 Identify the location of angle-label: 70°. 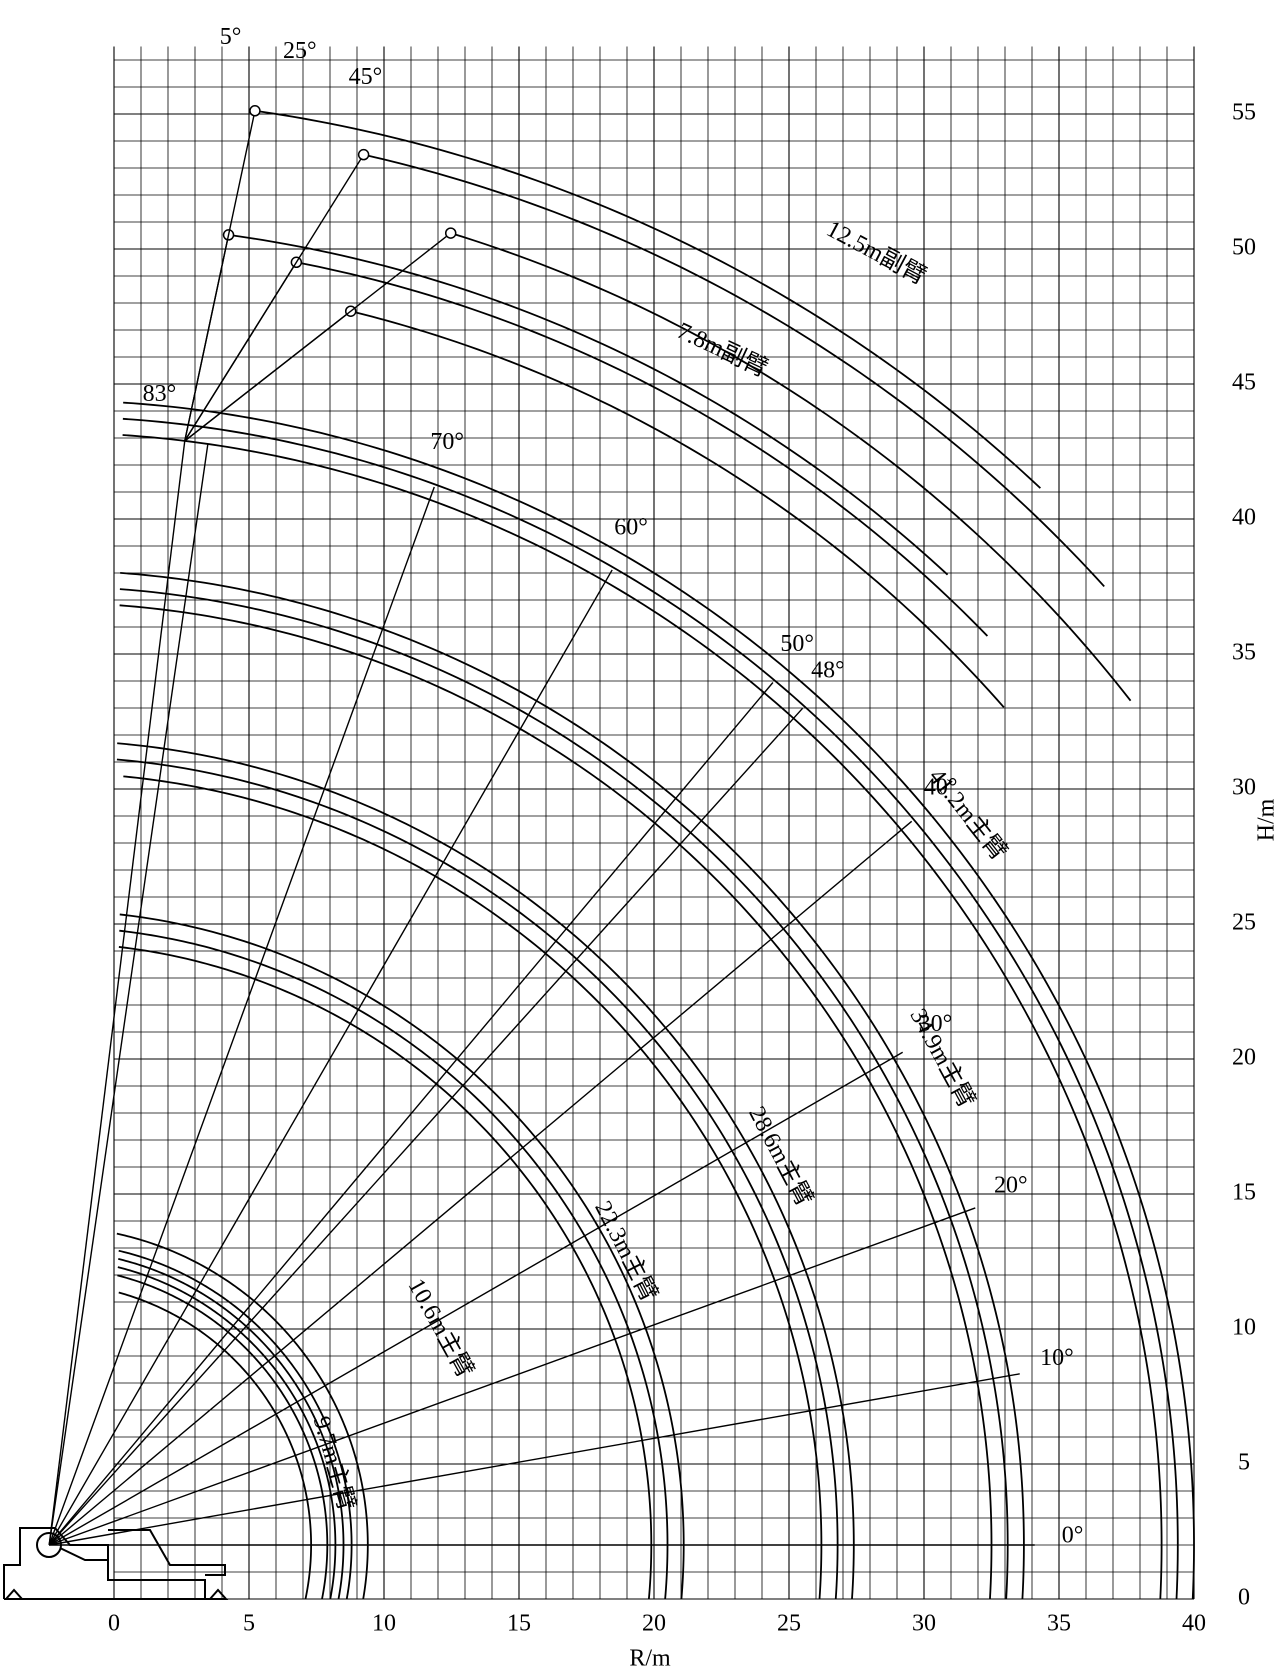
(447, 442).